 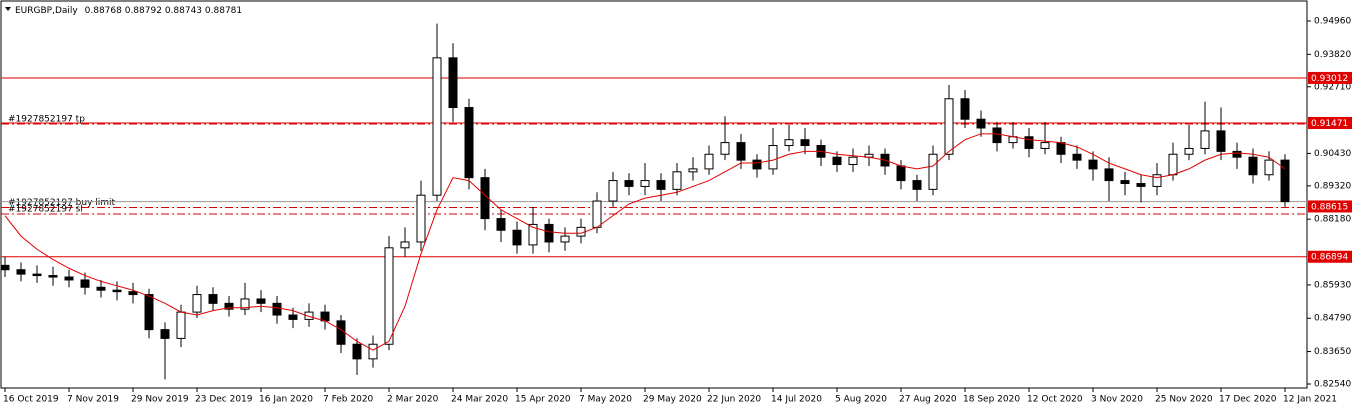 I want to click on x-tick-label: 22 Jun 2020, so click(x=734, y=400).